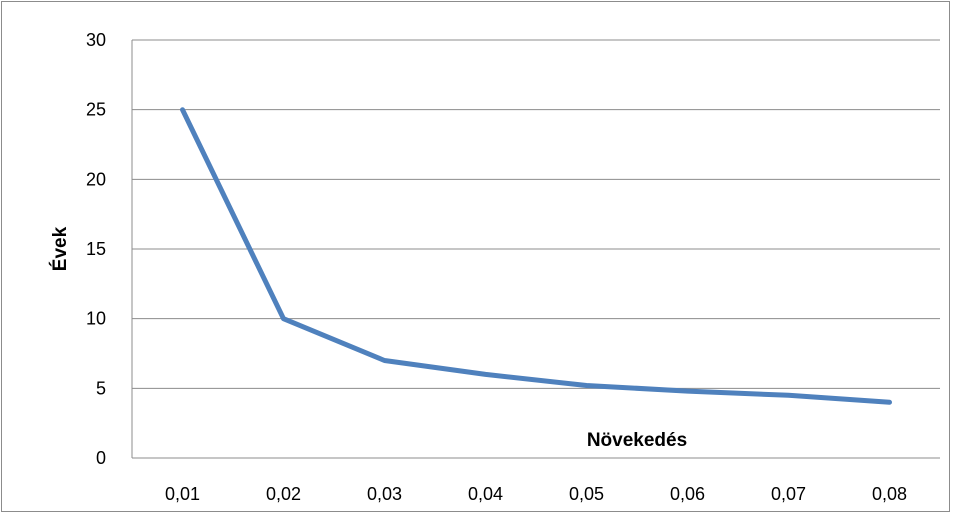 This screenshot has height=515, width=953. Describe the element at coordinates (687, 494) in the screenshot. I see `x-tick-label: 0,06` at that location.